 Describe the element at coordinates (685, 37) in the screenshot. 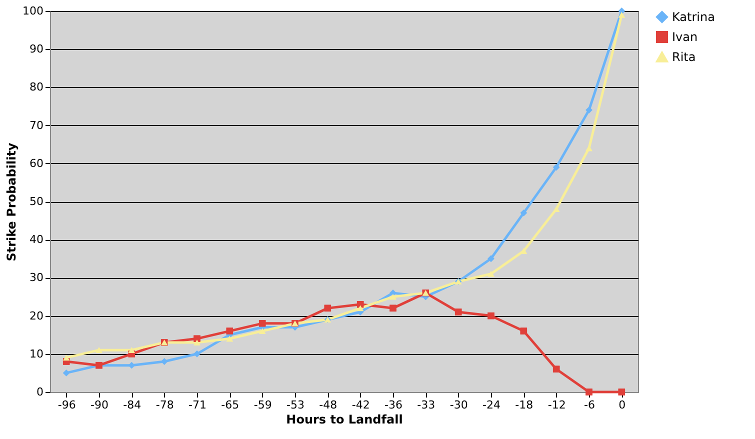

I see `legend-label: Ivan` at that location.